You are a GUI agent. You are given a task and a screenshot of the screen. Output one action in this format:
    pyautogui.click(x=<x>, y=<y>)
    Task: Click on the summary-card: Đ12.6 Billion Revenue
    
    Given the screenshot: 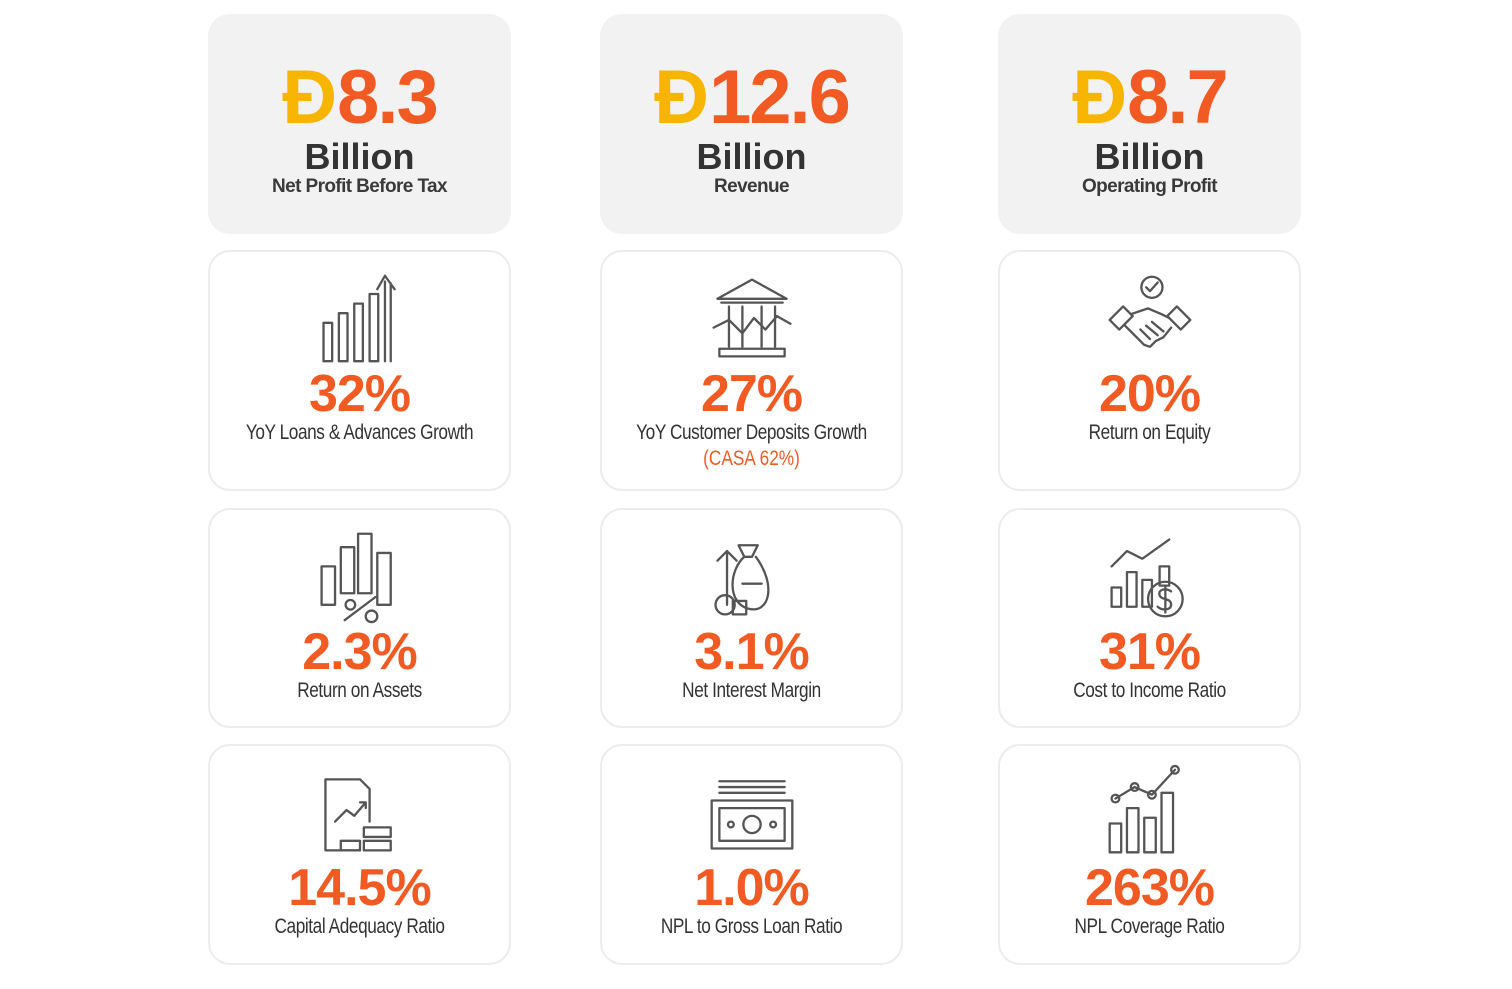 What is the action you would take?
    pyautogui.click(x=751, y=124)
    